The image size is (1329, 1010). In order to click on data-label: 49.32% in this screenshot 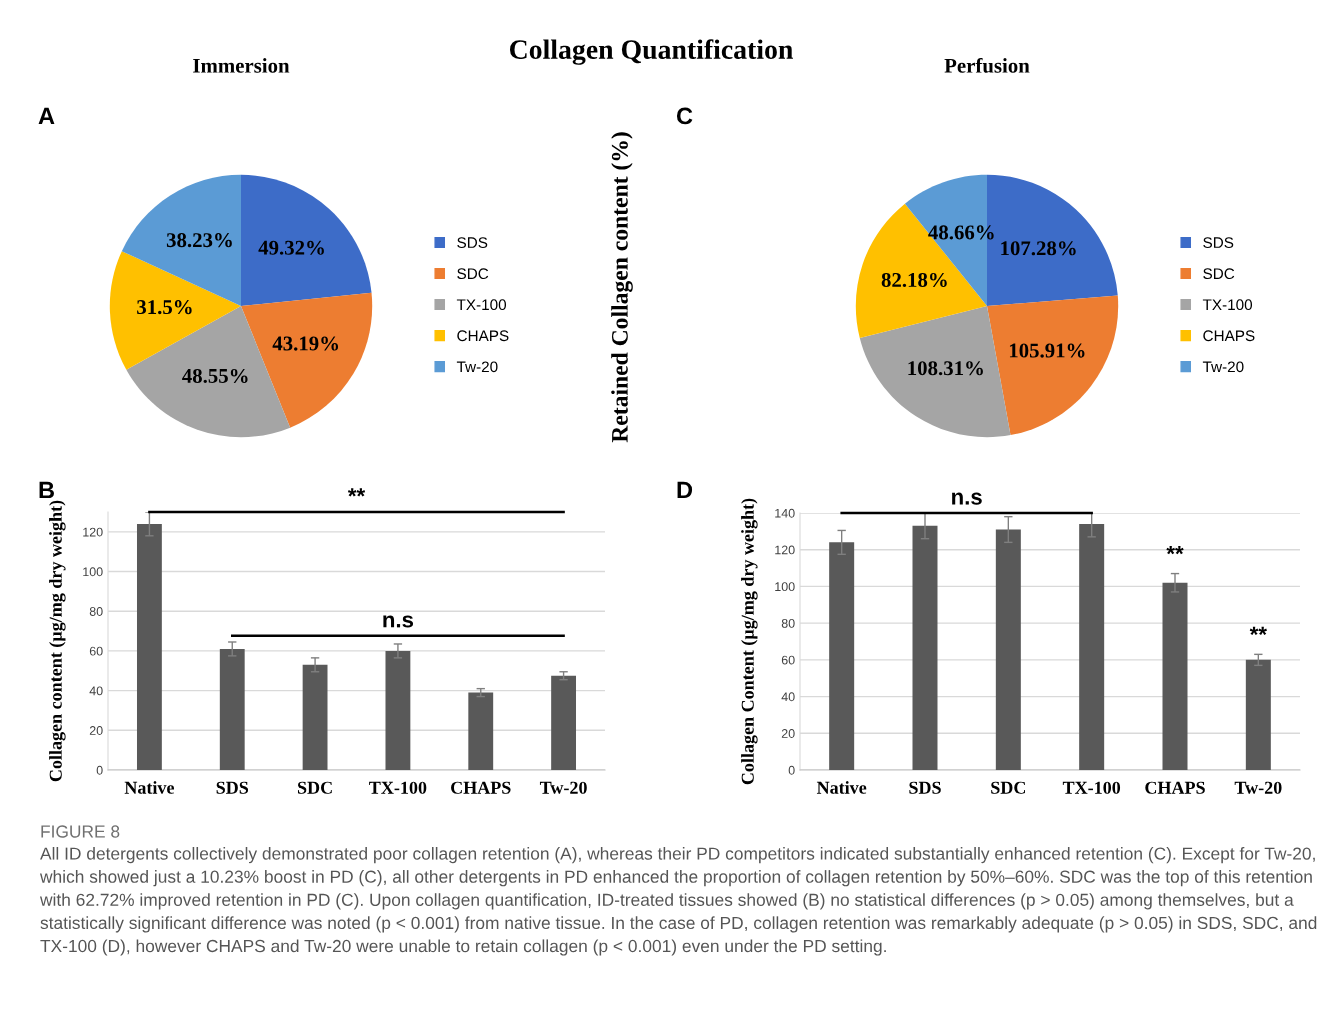, I will do `click(291, 247)`.